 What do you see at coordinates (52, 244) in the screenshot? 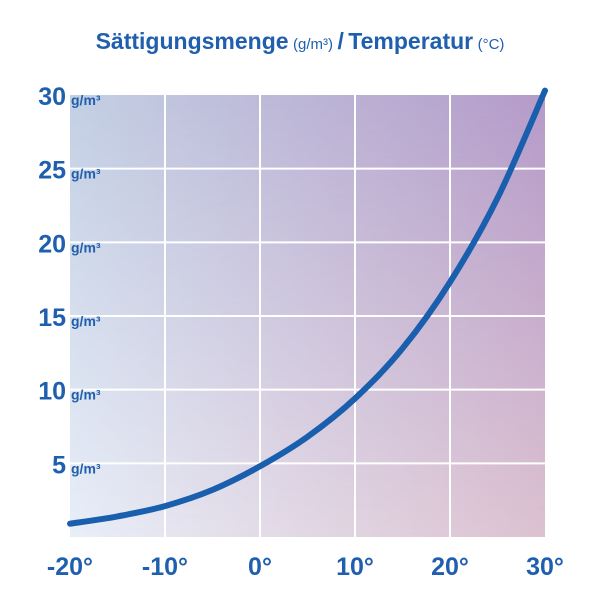
I see `y-tick-label-3: 20` at bounding box center [52, 244].